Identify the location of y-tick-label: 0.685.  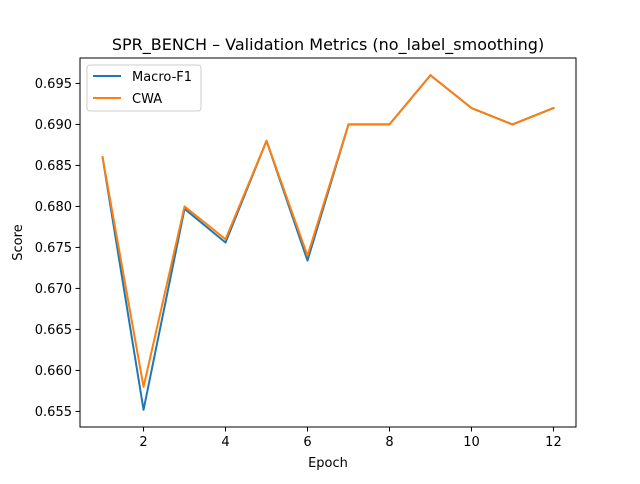
(53, 166).